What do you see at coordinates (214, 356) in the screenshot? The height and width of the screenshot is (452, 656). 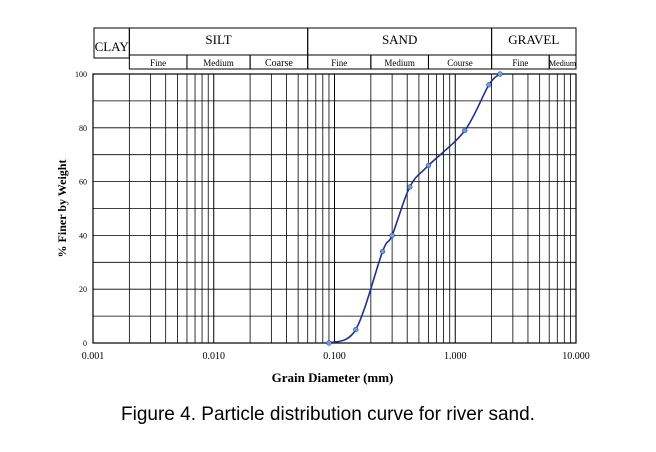 I see `x-tick-label: 0.010` at bounding box center [214, 356].